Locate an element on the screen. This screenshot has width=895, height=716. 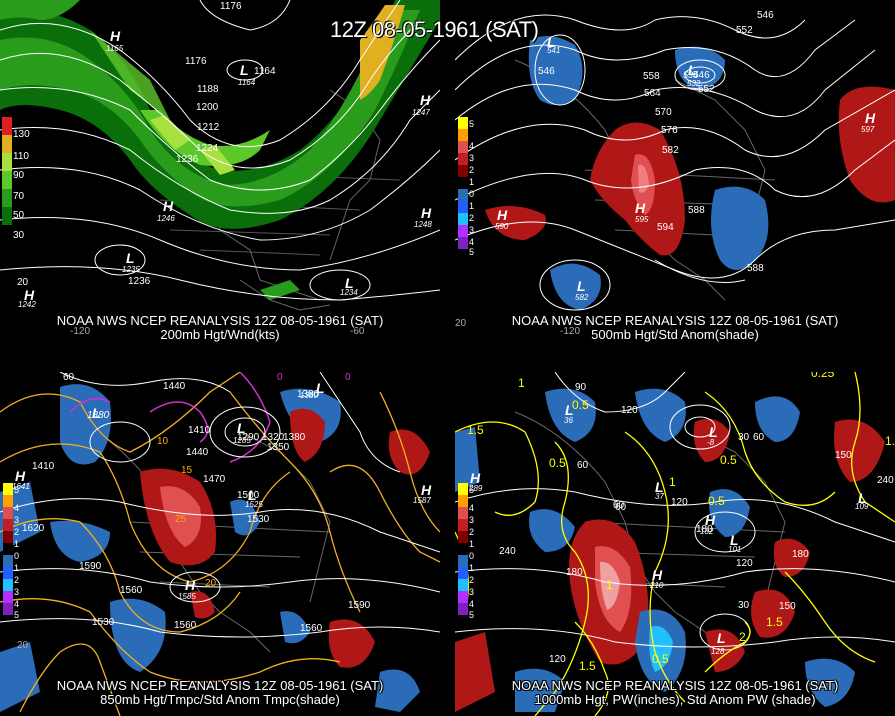
contour-label: 594 is located at coordinates (665, 227).